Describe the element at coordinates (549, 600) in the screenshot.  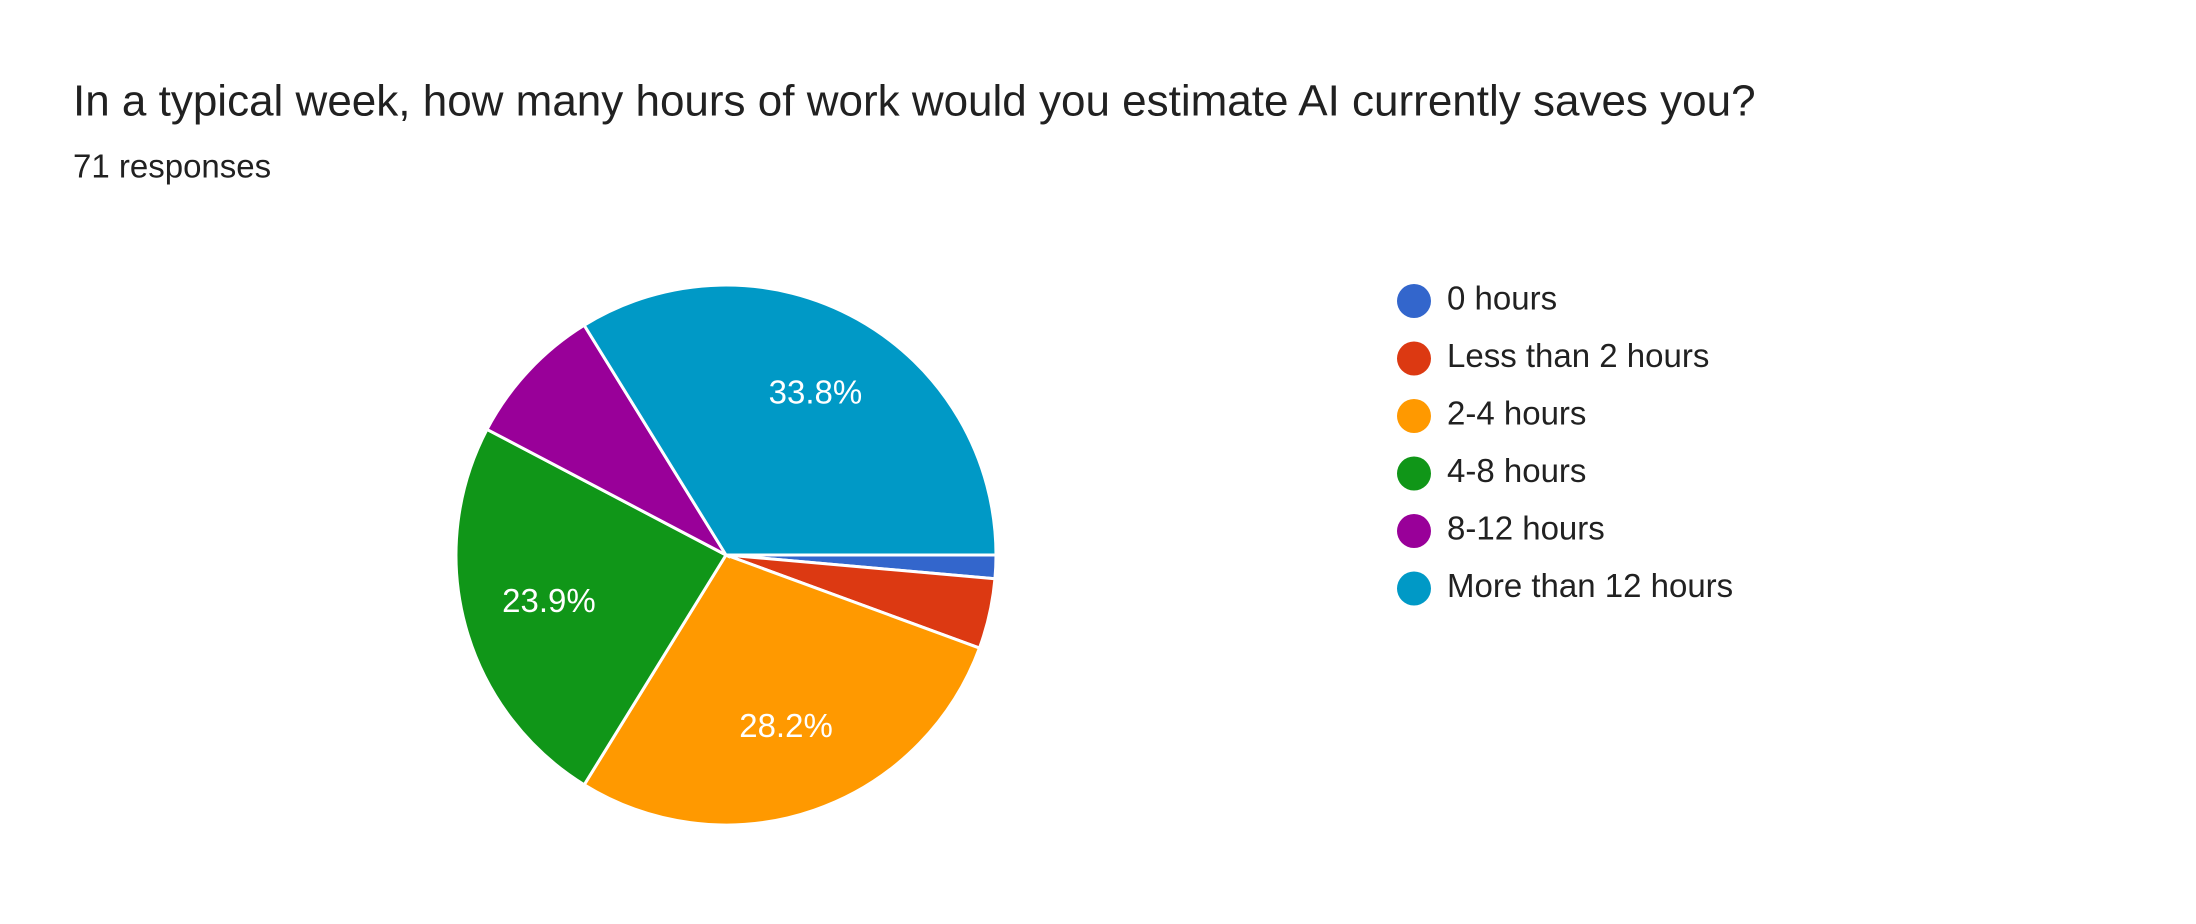
I see `data-label: 23.9%` at that location.